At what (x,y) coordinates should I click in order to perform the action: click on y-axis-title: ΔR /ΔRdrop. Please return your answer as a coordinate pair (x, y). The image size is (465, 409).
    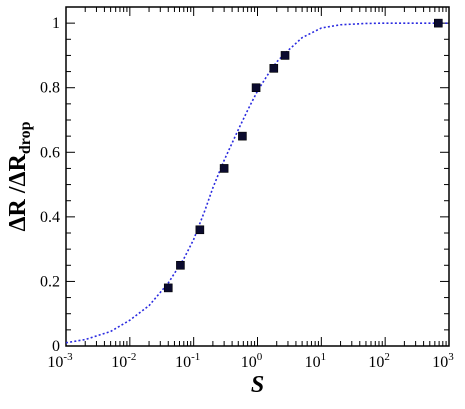
    Looking at the image, I should click on (19, 176).